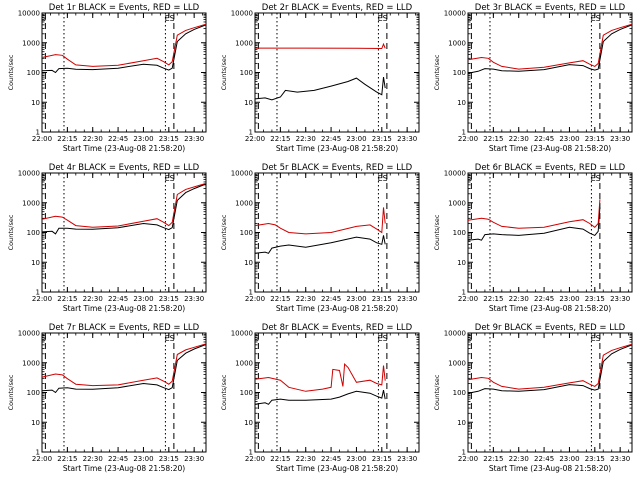 This screenshot has height=480, width=640. I want to click on panel-title: Det 1r BLACK = Events, RED = LLD, so click(124, 8).